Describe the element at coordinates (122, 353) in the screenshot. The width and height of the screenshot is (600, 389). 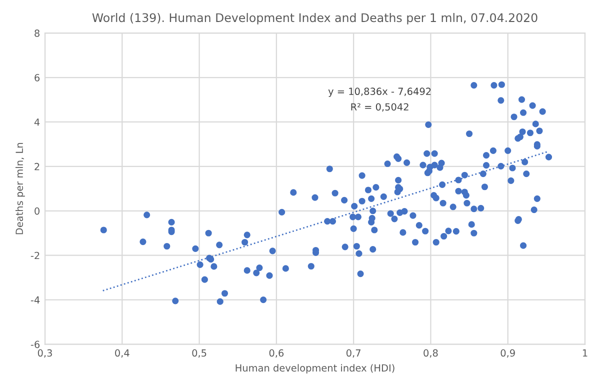
I see `x-tick-label: 0,4` at that location.